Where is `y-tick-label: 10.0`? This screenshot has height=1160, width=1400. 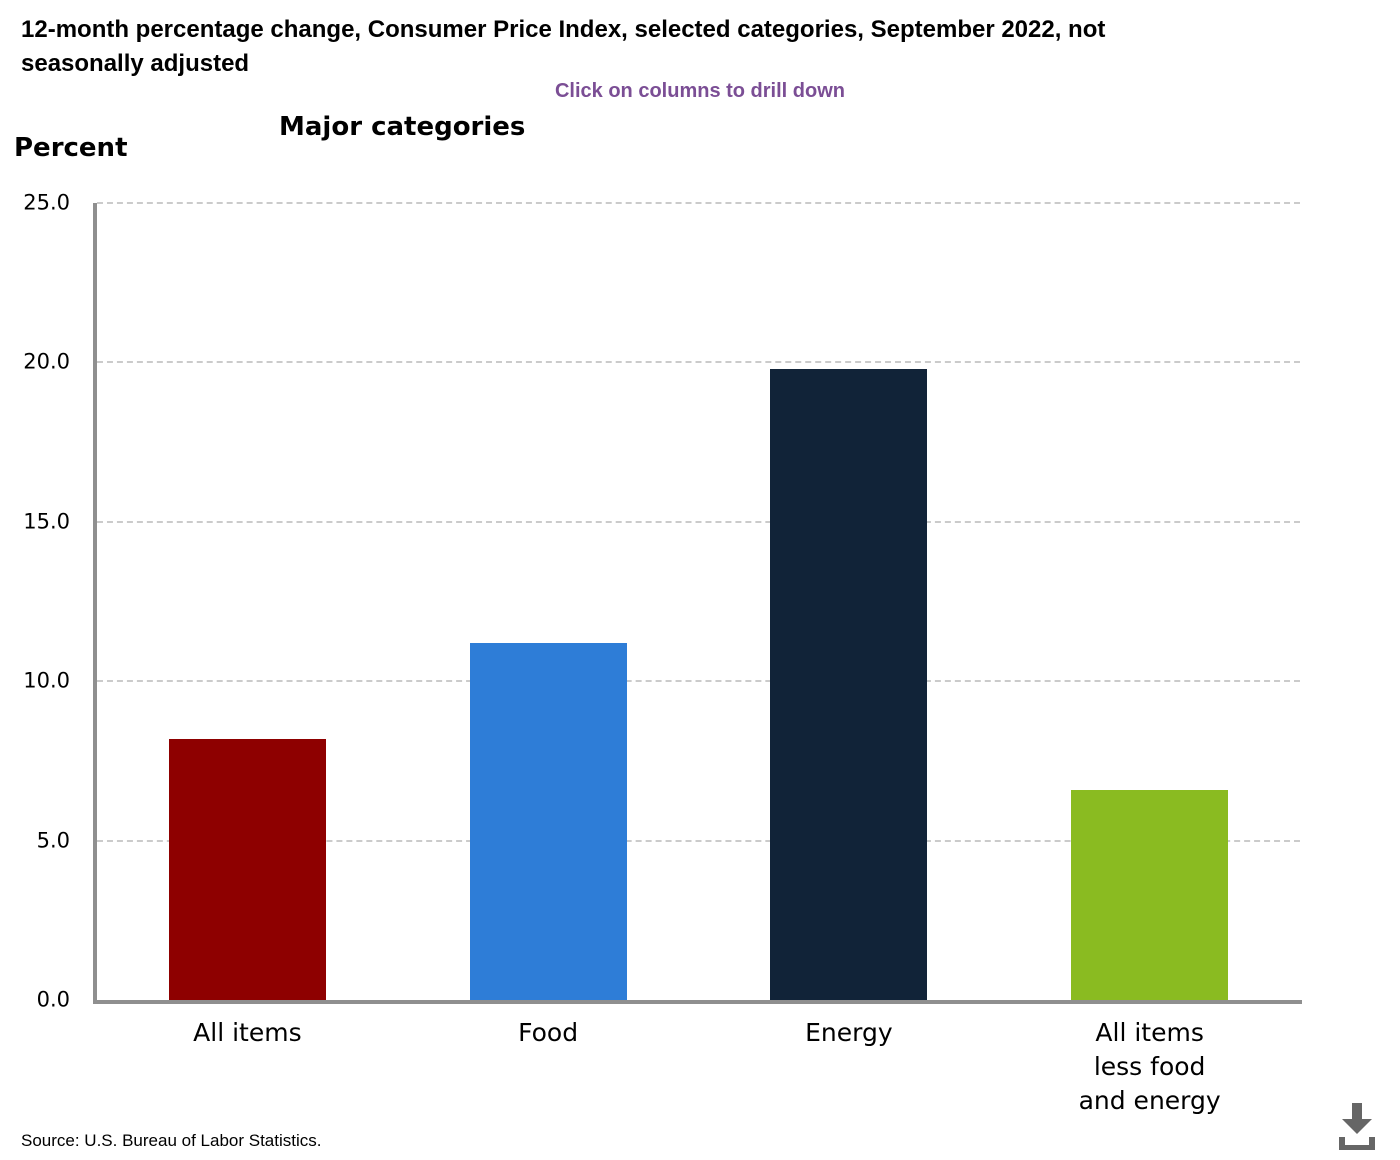 y-tick-label: 10.0 is located at coordinates (46, 680).